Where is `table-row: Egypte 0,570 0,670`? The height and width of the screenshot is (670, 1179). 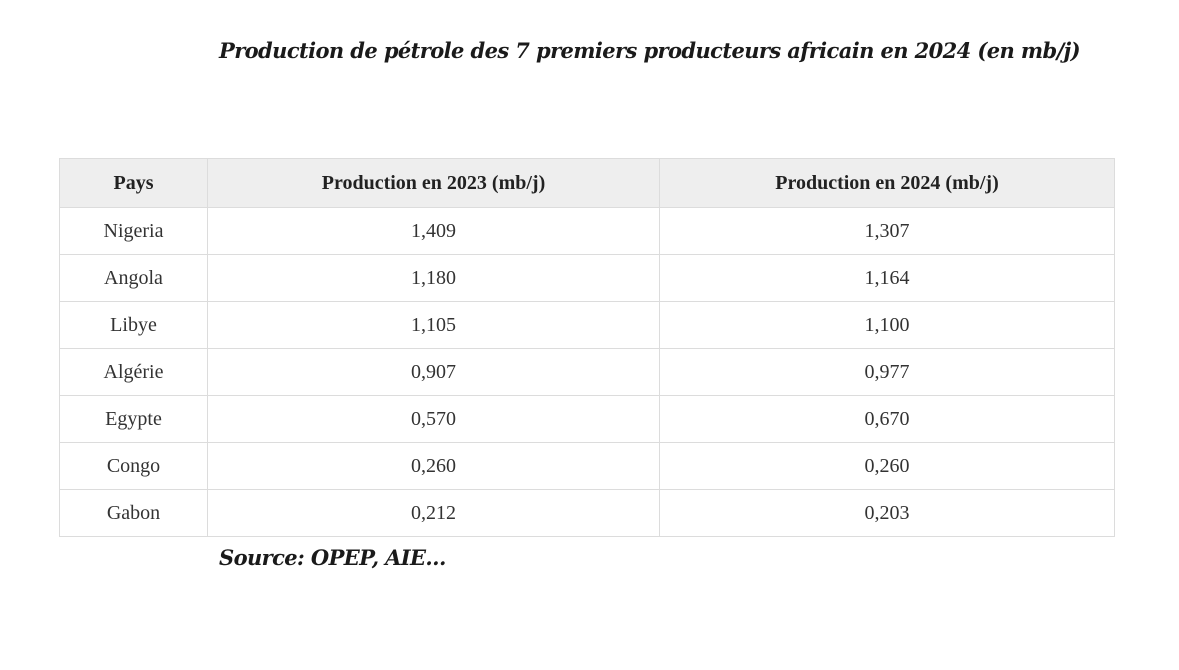
table-row: Egypte 0,570 0,670 is located at coordinates (587, 419).